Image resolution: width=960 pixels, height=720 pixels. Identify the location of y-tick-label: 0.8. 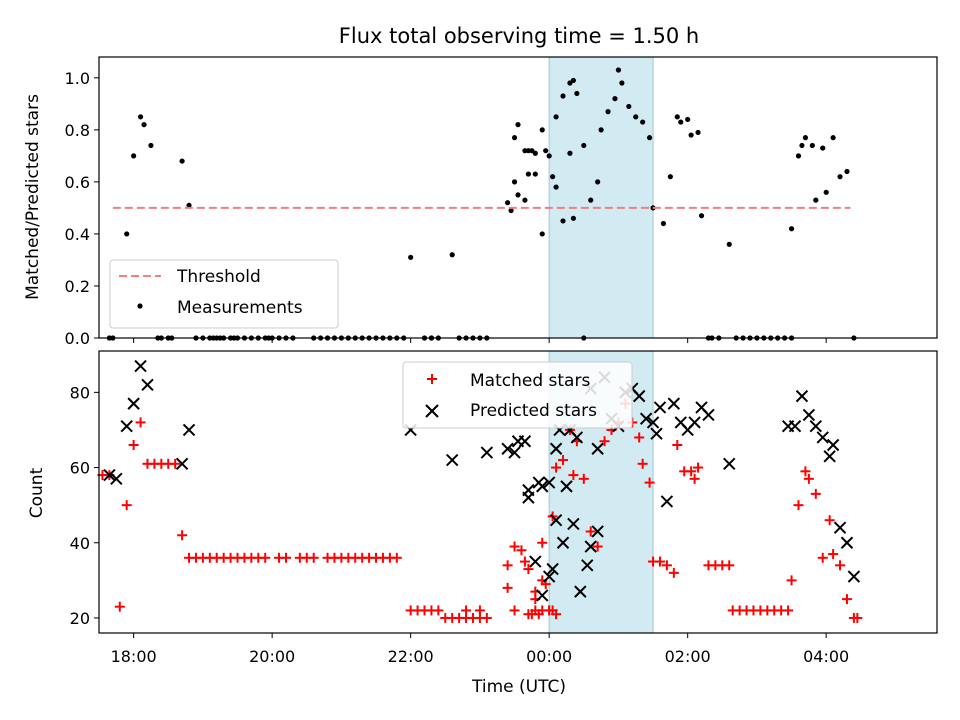
(77, 130).